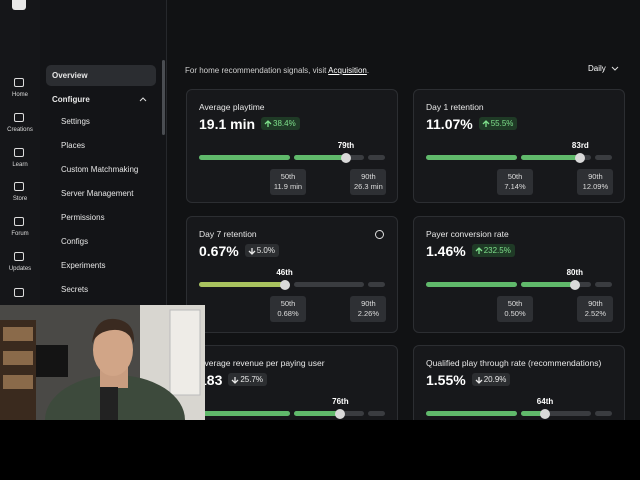 The image size is (640, 480). Describe the element at coordinates (83, 265) in the screenshot. I see `nav-item: Experiments` at that location.